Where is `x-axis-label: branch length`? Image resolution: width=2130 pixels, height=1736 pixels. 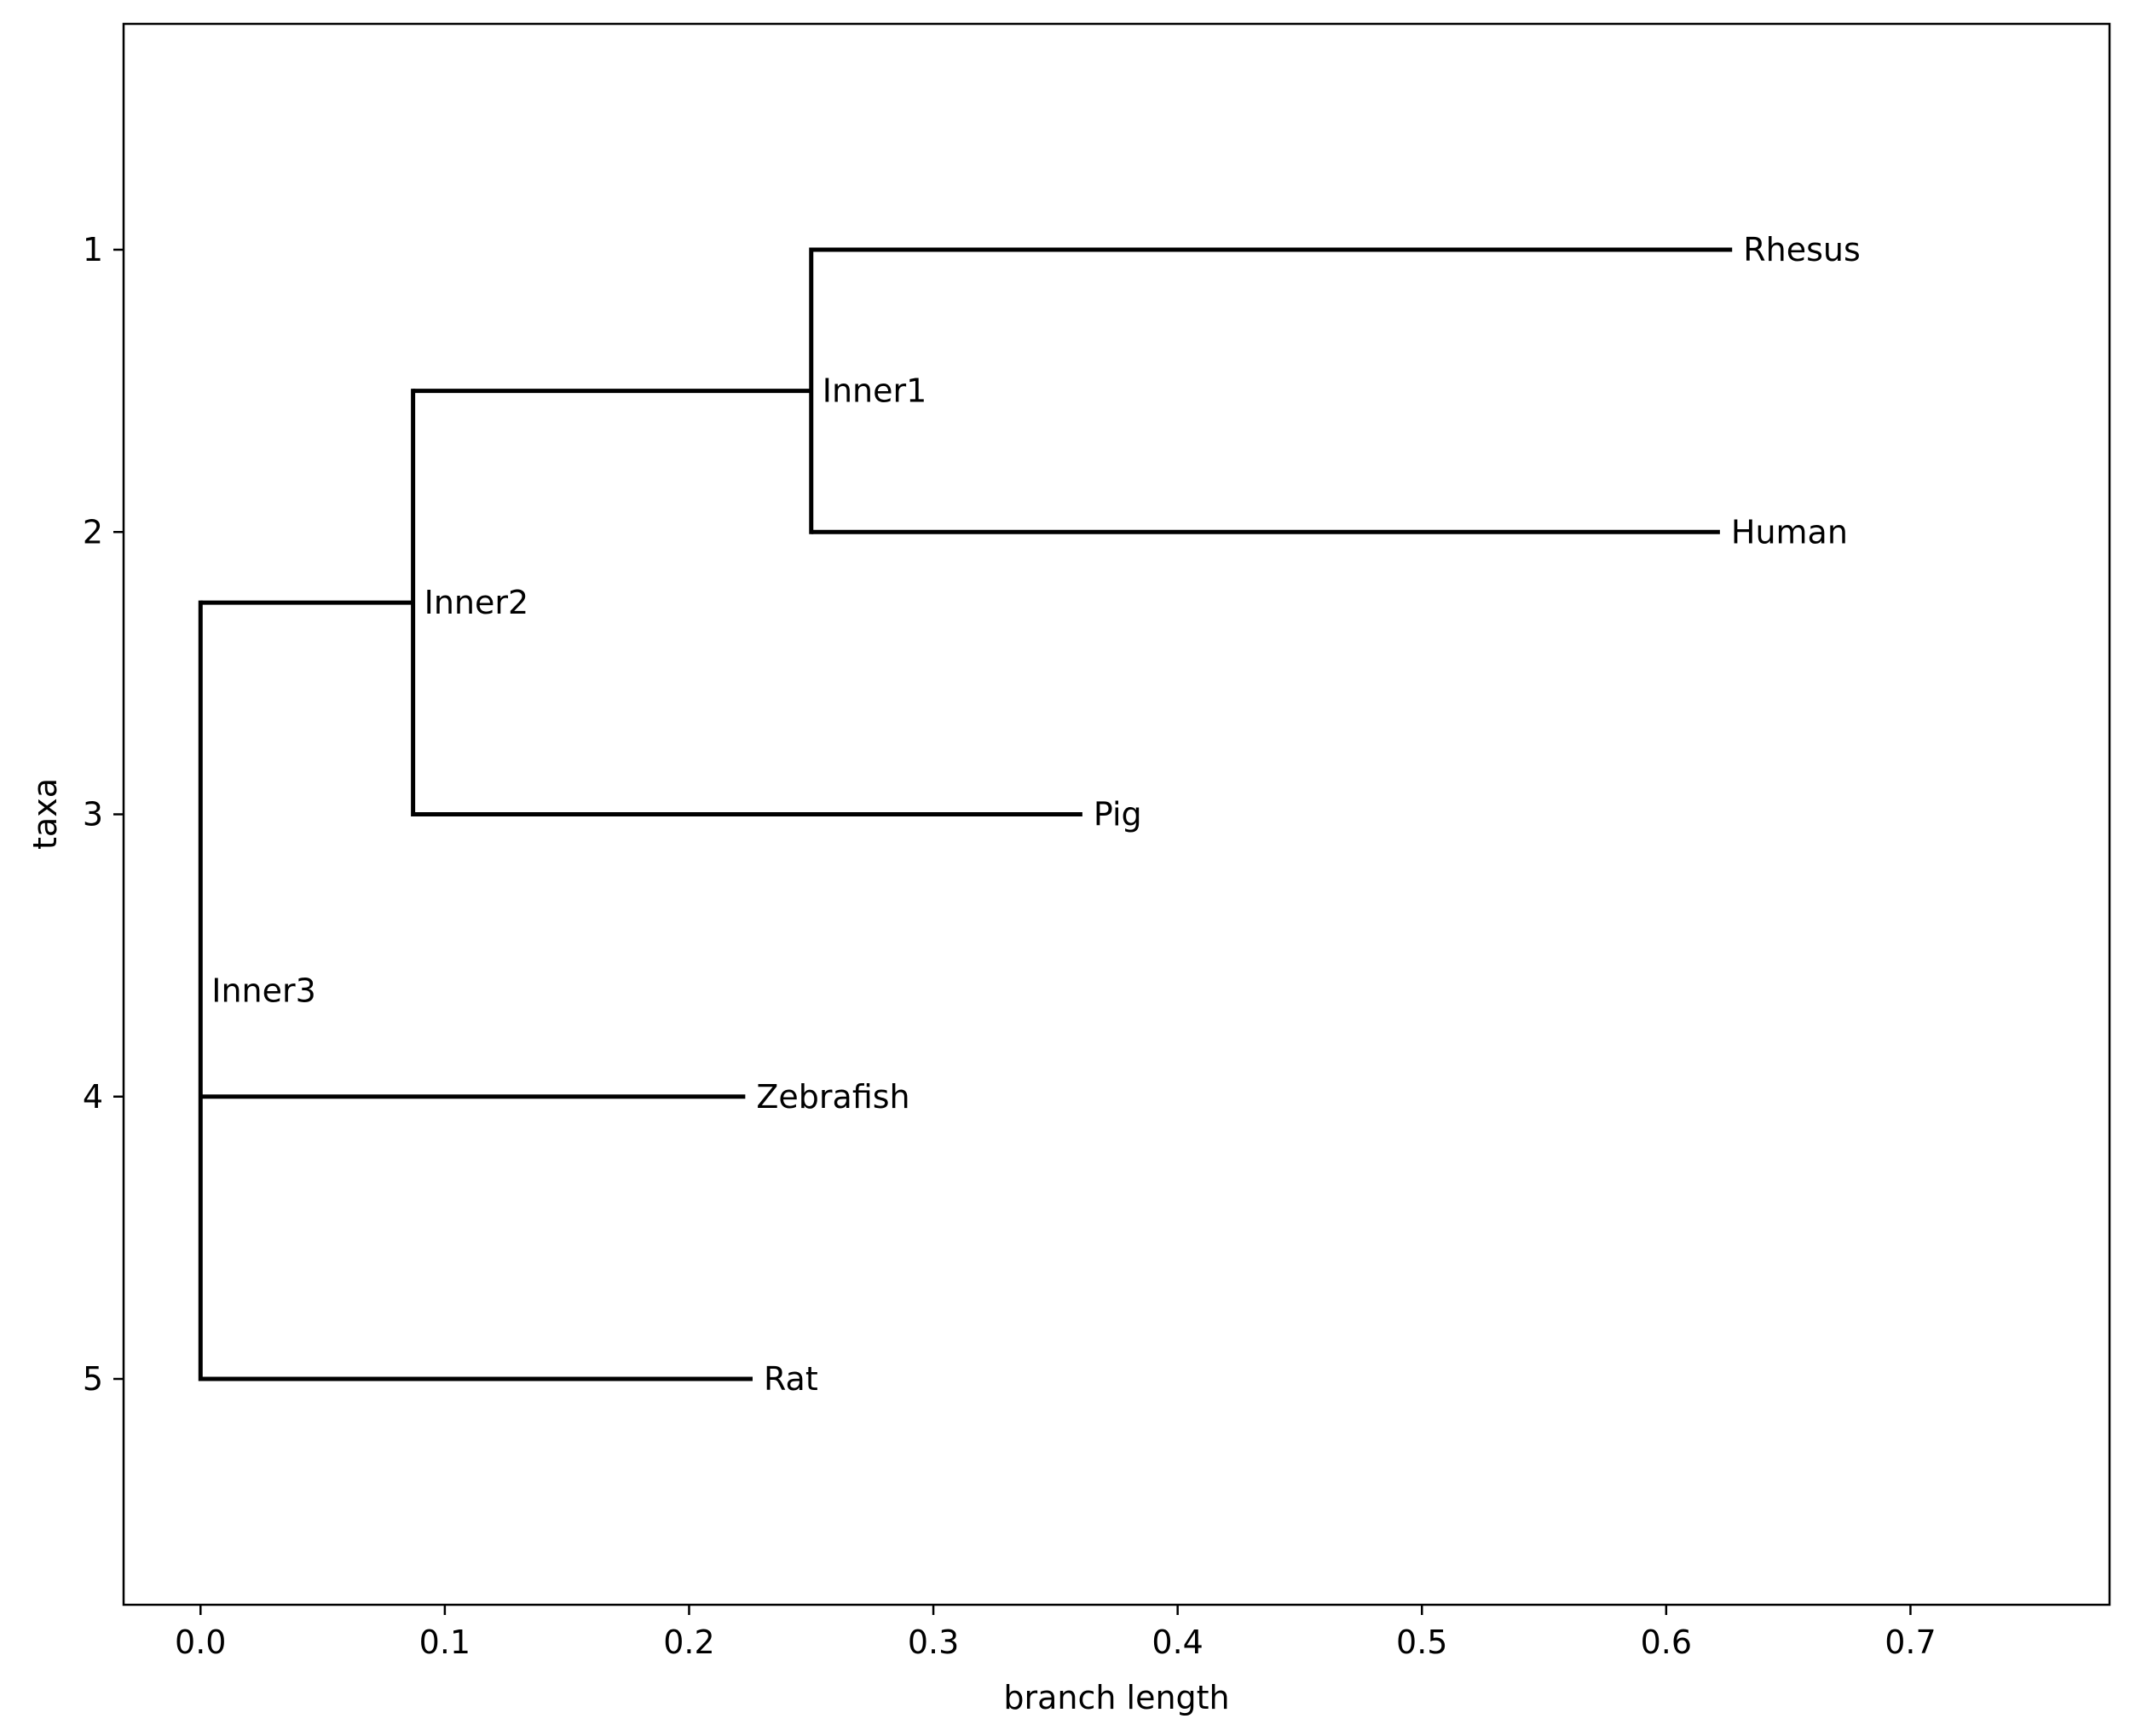
x-axis-label: branch length is located at coordinates (1116, 1697).